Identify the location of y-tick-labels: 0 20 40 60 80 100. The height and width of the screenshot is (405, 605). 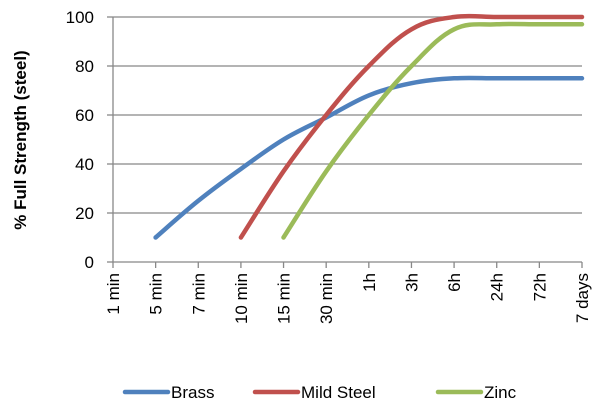
(80, 140).